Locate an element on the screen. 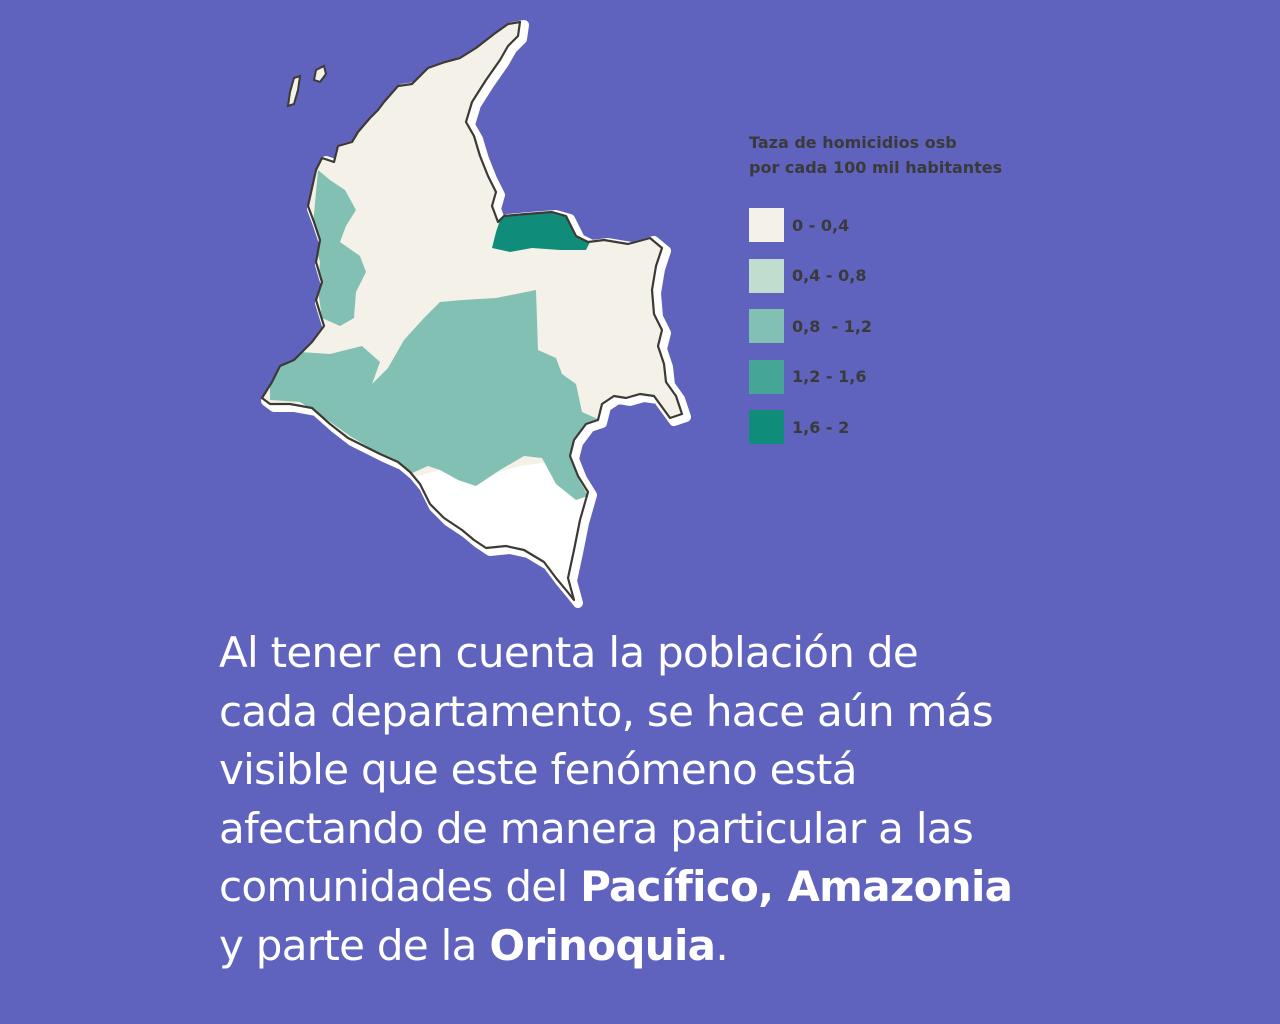 The width and height of the screenshot is (1280, 1024). legend-label: 0,4 - 0,8 is located at coordinates (829, 275).